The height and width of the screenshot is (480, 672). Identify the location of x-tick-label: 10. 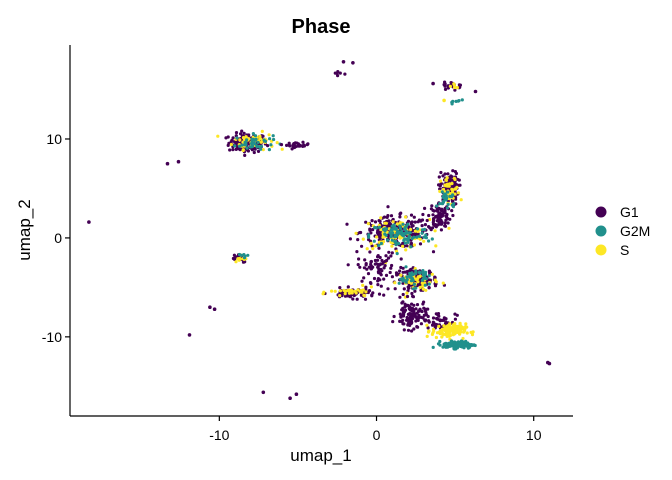
(534, 435).